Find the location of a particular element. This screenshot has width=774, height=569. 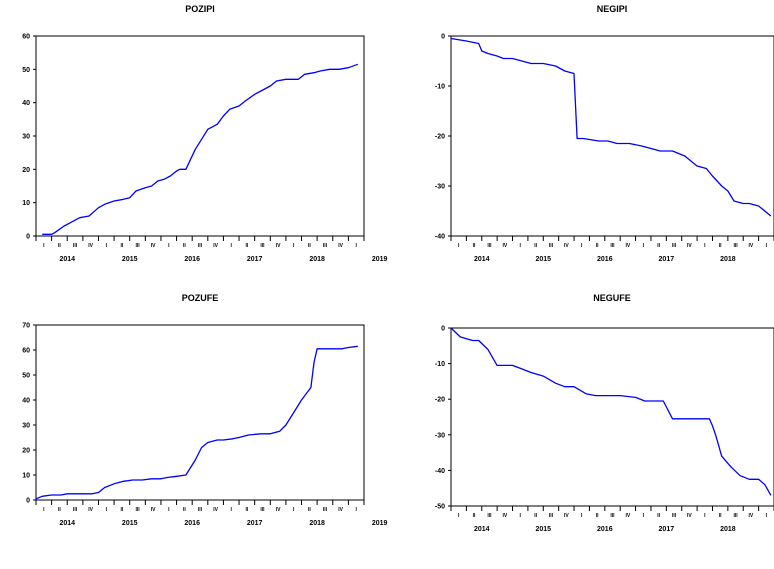

y-tick-label: 30 is located at coordinates (26, 426).